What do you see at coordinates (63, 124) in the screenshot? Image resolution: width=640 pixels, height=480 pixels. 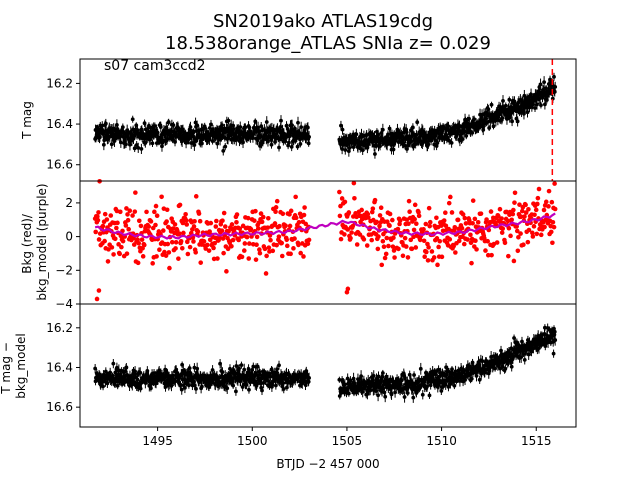 I see `top-panel-y-ticks: 16.2 16.4 16.6` at bounding box center [63, 124].